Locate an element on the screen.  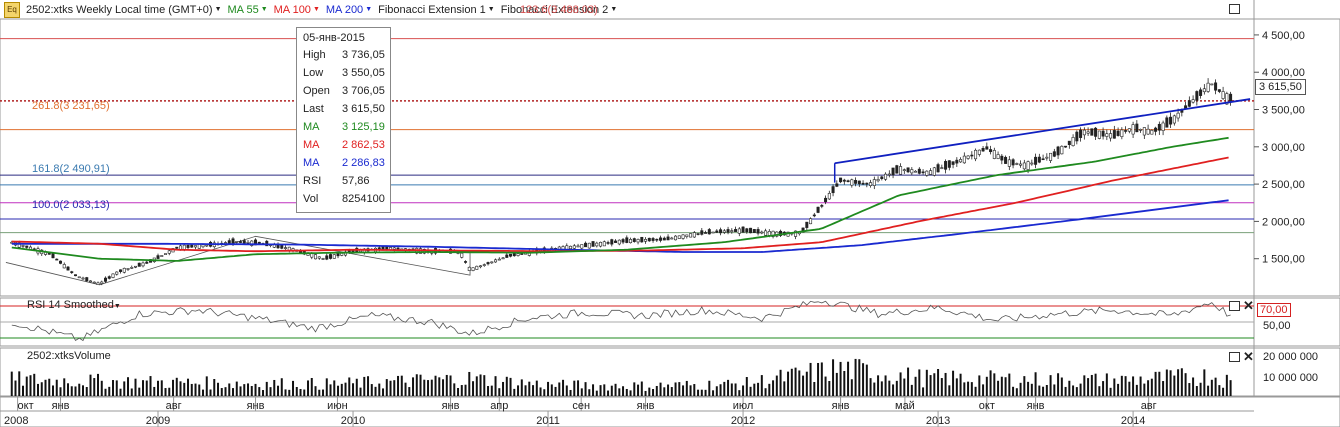
dropdown-arrow-icon: ▼ is located at coordinates (316, 9).